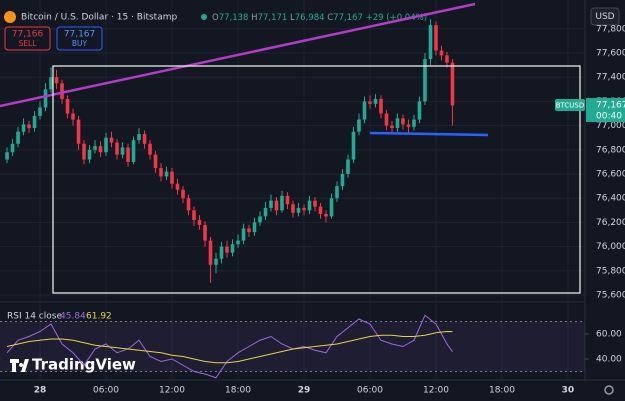 The height and width of the screenshot is (401, 625). I want to click on ticker-tag: BTCUSD, so click(570, 106).